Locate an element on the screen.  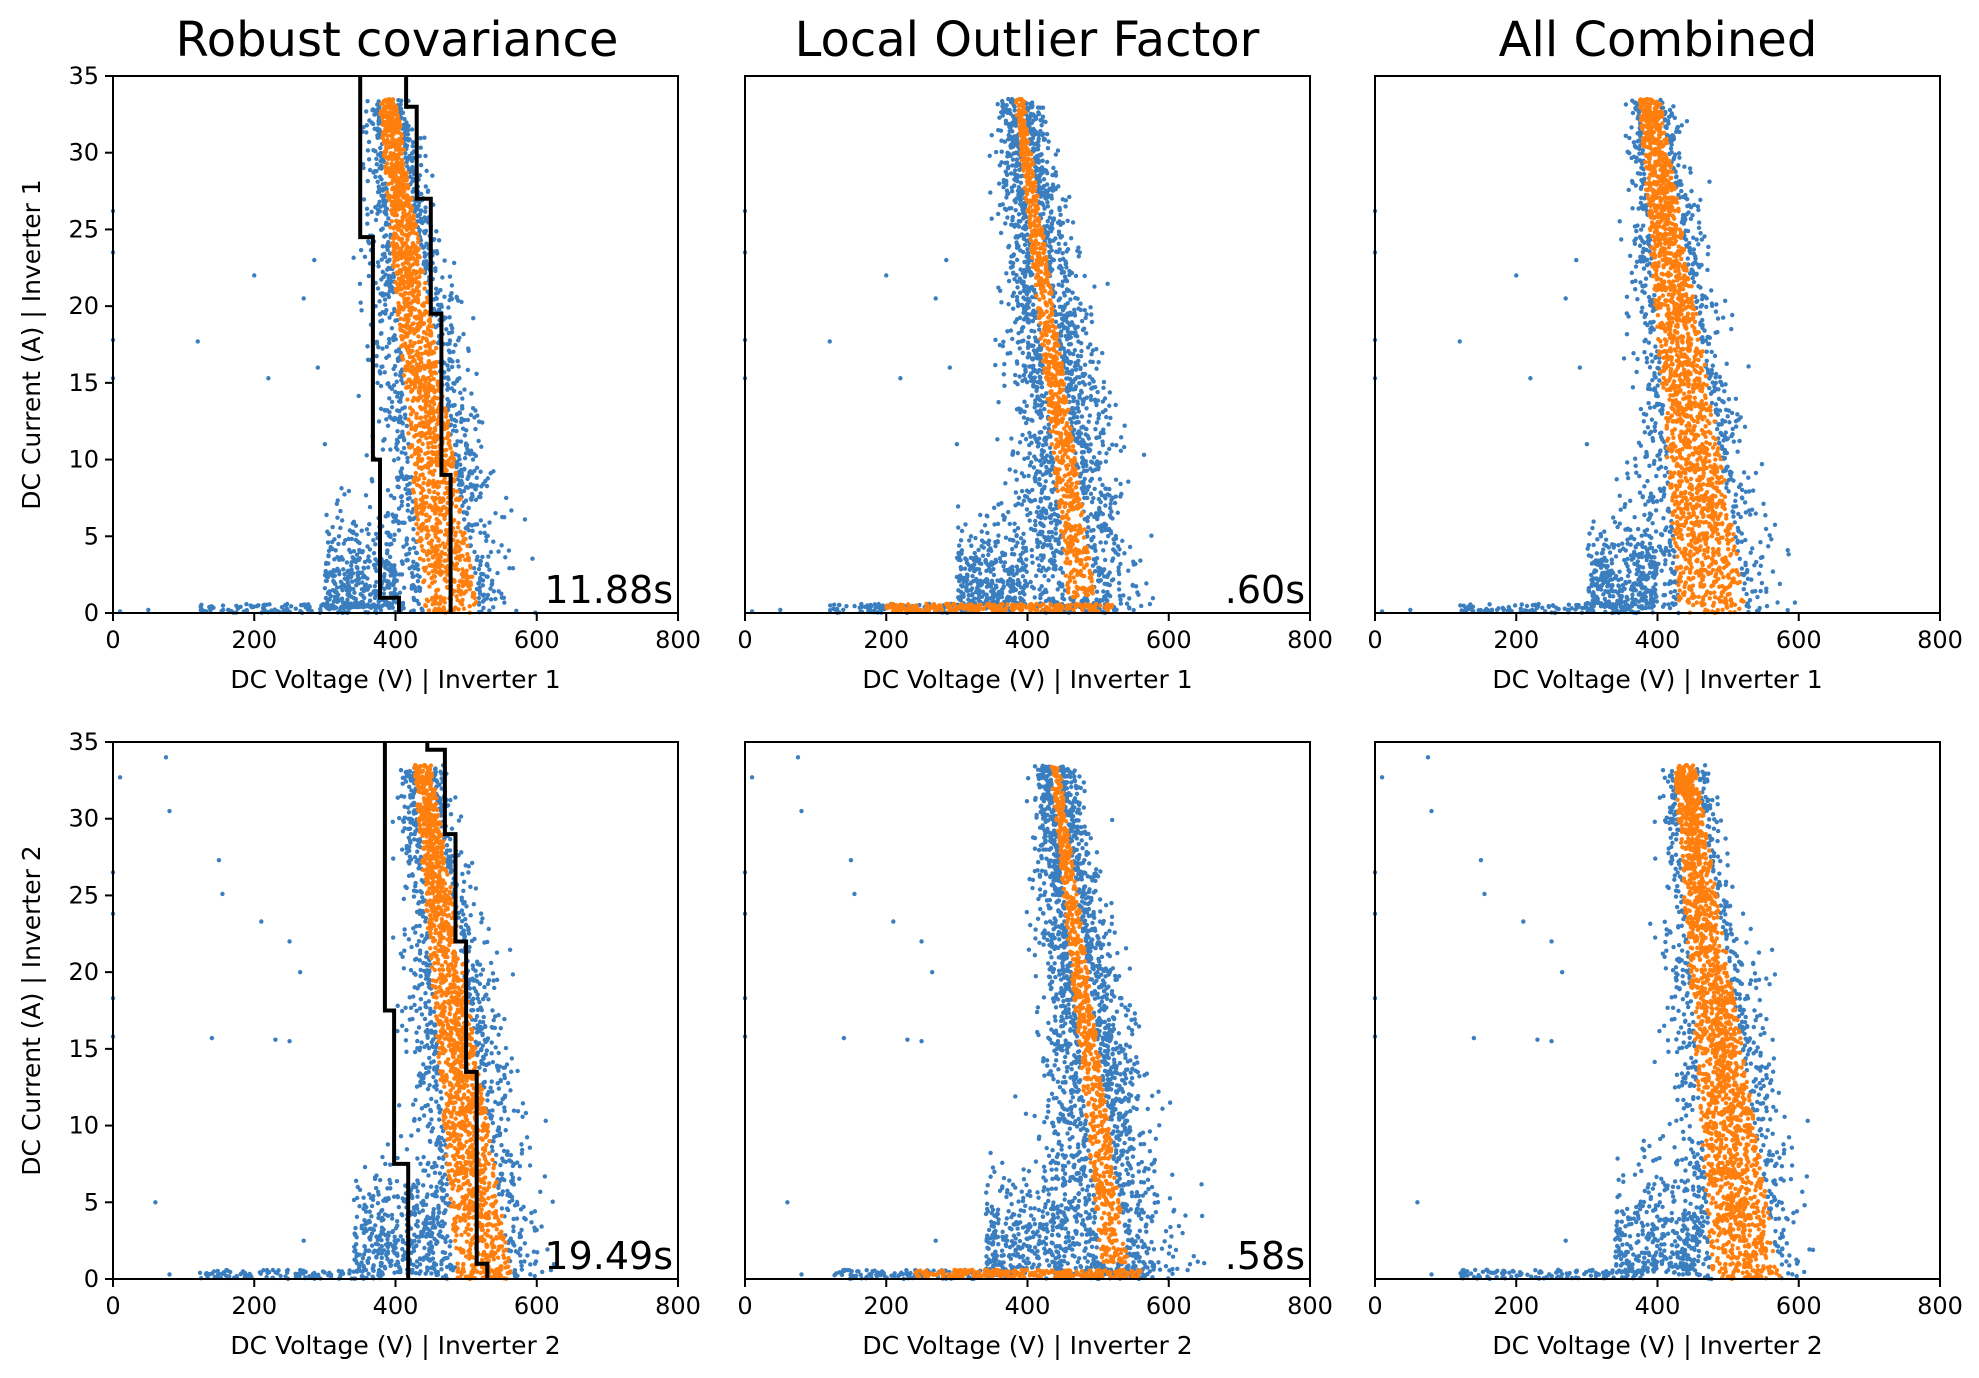
y-tick-label: 25 is located at coordinates (83, 229).